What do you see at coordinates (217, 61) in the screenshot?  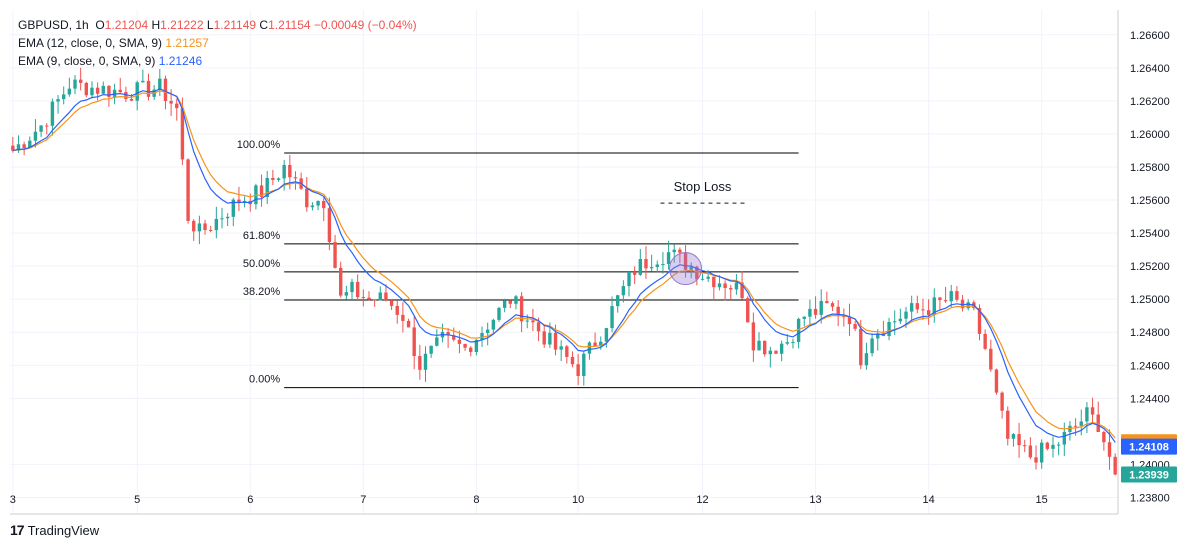 I see `ema9-legend: EMA (9, close, 0, SMA, 9) 1.21246` at bounding box center [217, 61].